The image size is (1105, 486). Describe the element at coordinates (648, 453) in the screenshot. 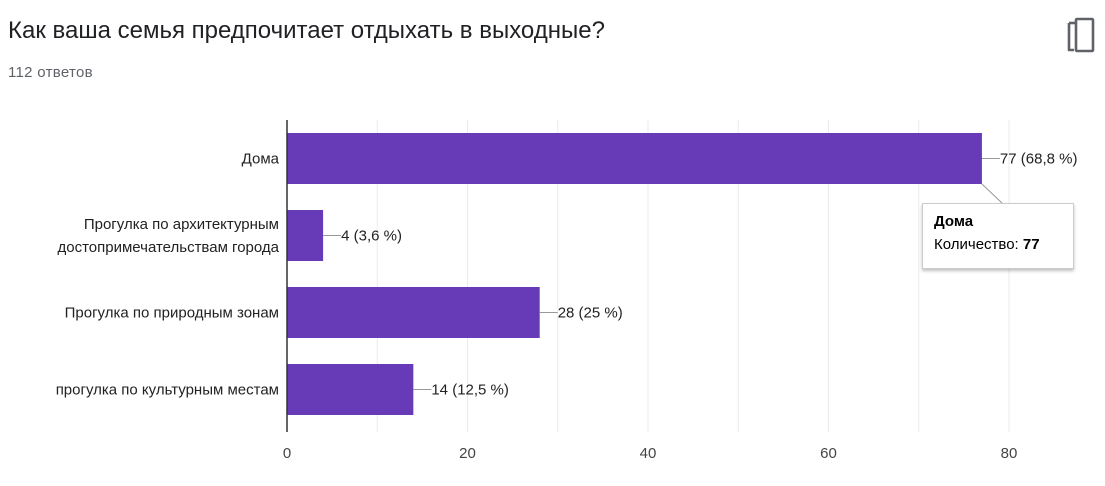

I see `x-tick-label: 40` at that location.